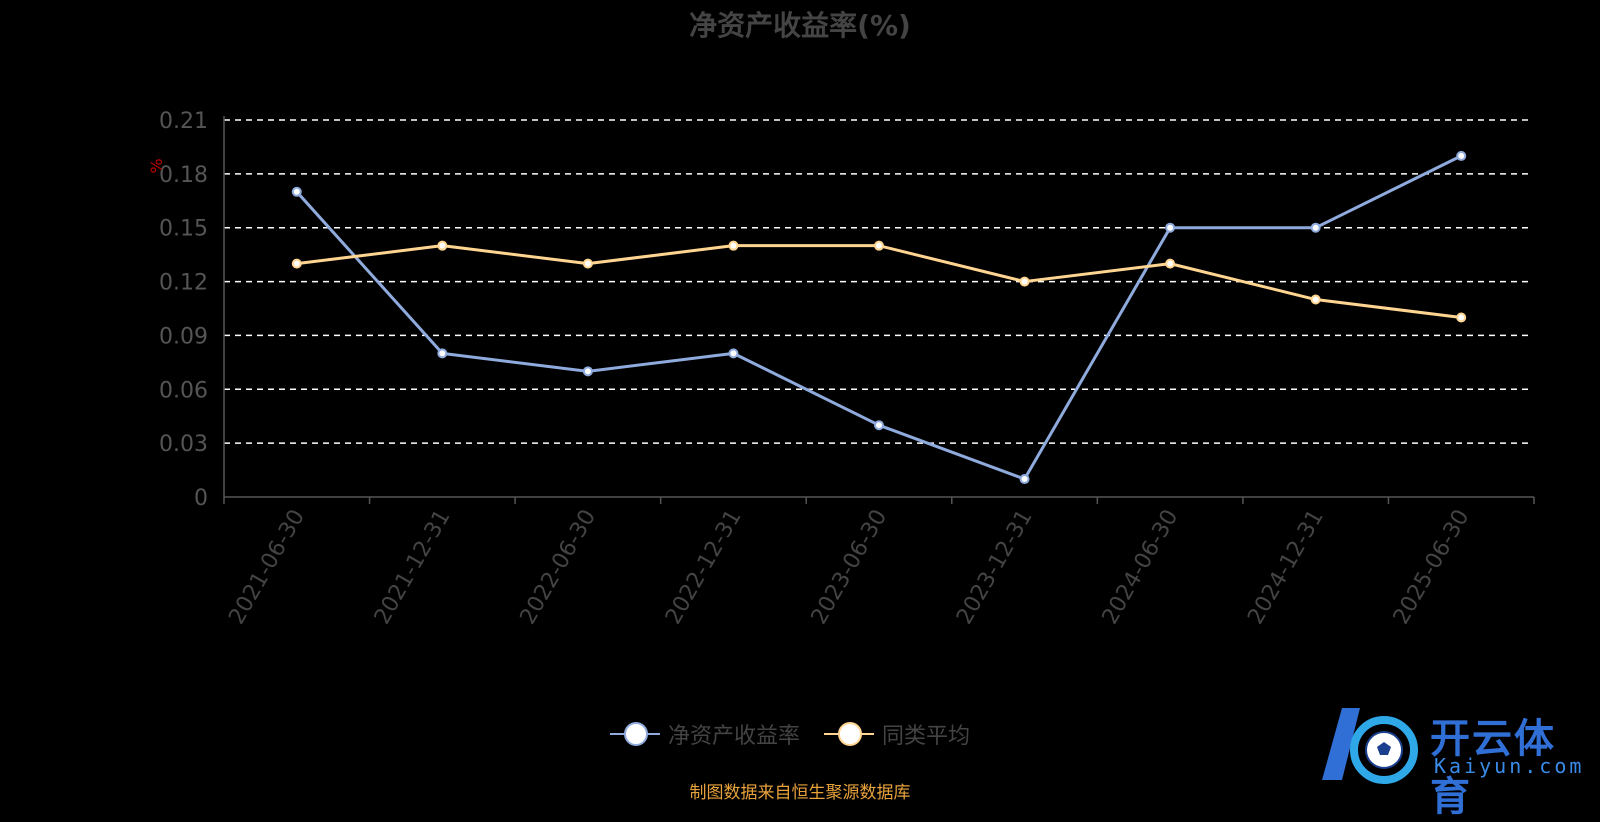  What do you see at coordinates (734, 736) in the screenshot?
I see `legend-label-roe: 净资产收益率` at bounding box center [734, 736].